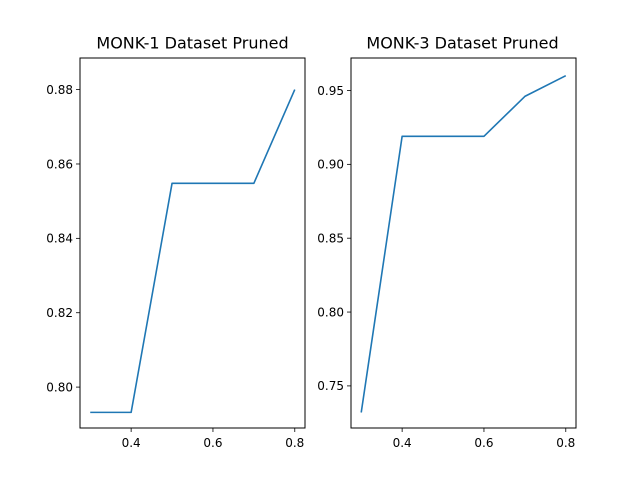  I want to click on y-tick-label: 0.85, so click(330, 238).